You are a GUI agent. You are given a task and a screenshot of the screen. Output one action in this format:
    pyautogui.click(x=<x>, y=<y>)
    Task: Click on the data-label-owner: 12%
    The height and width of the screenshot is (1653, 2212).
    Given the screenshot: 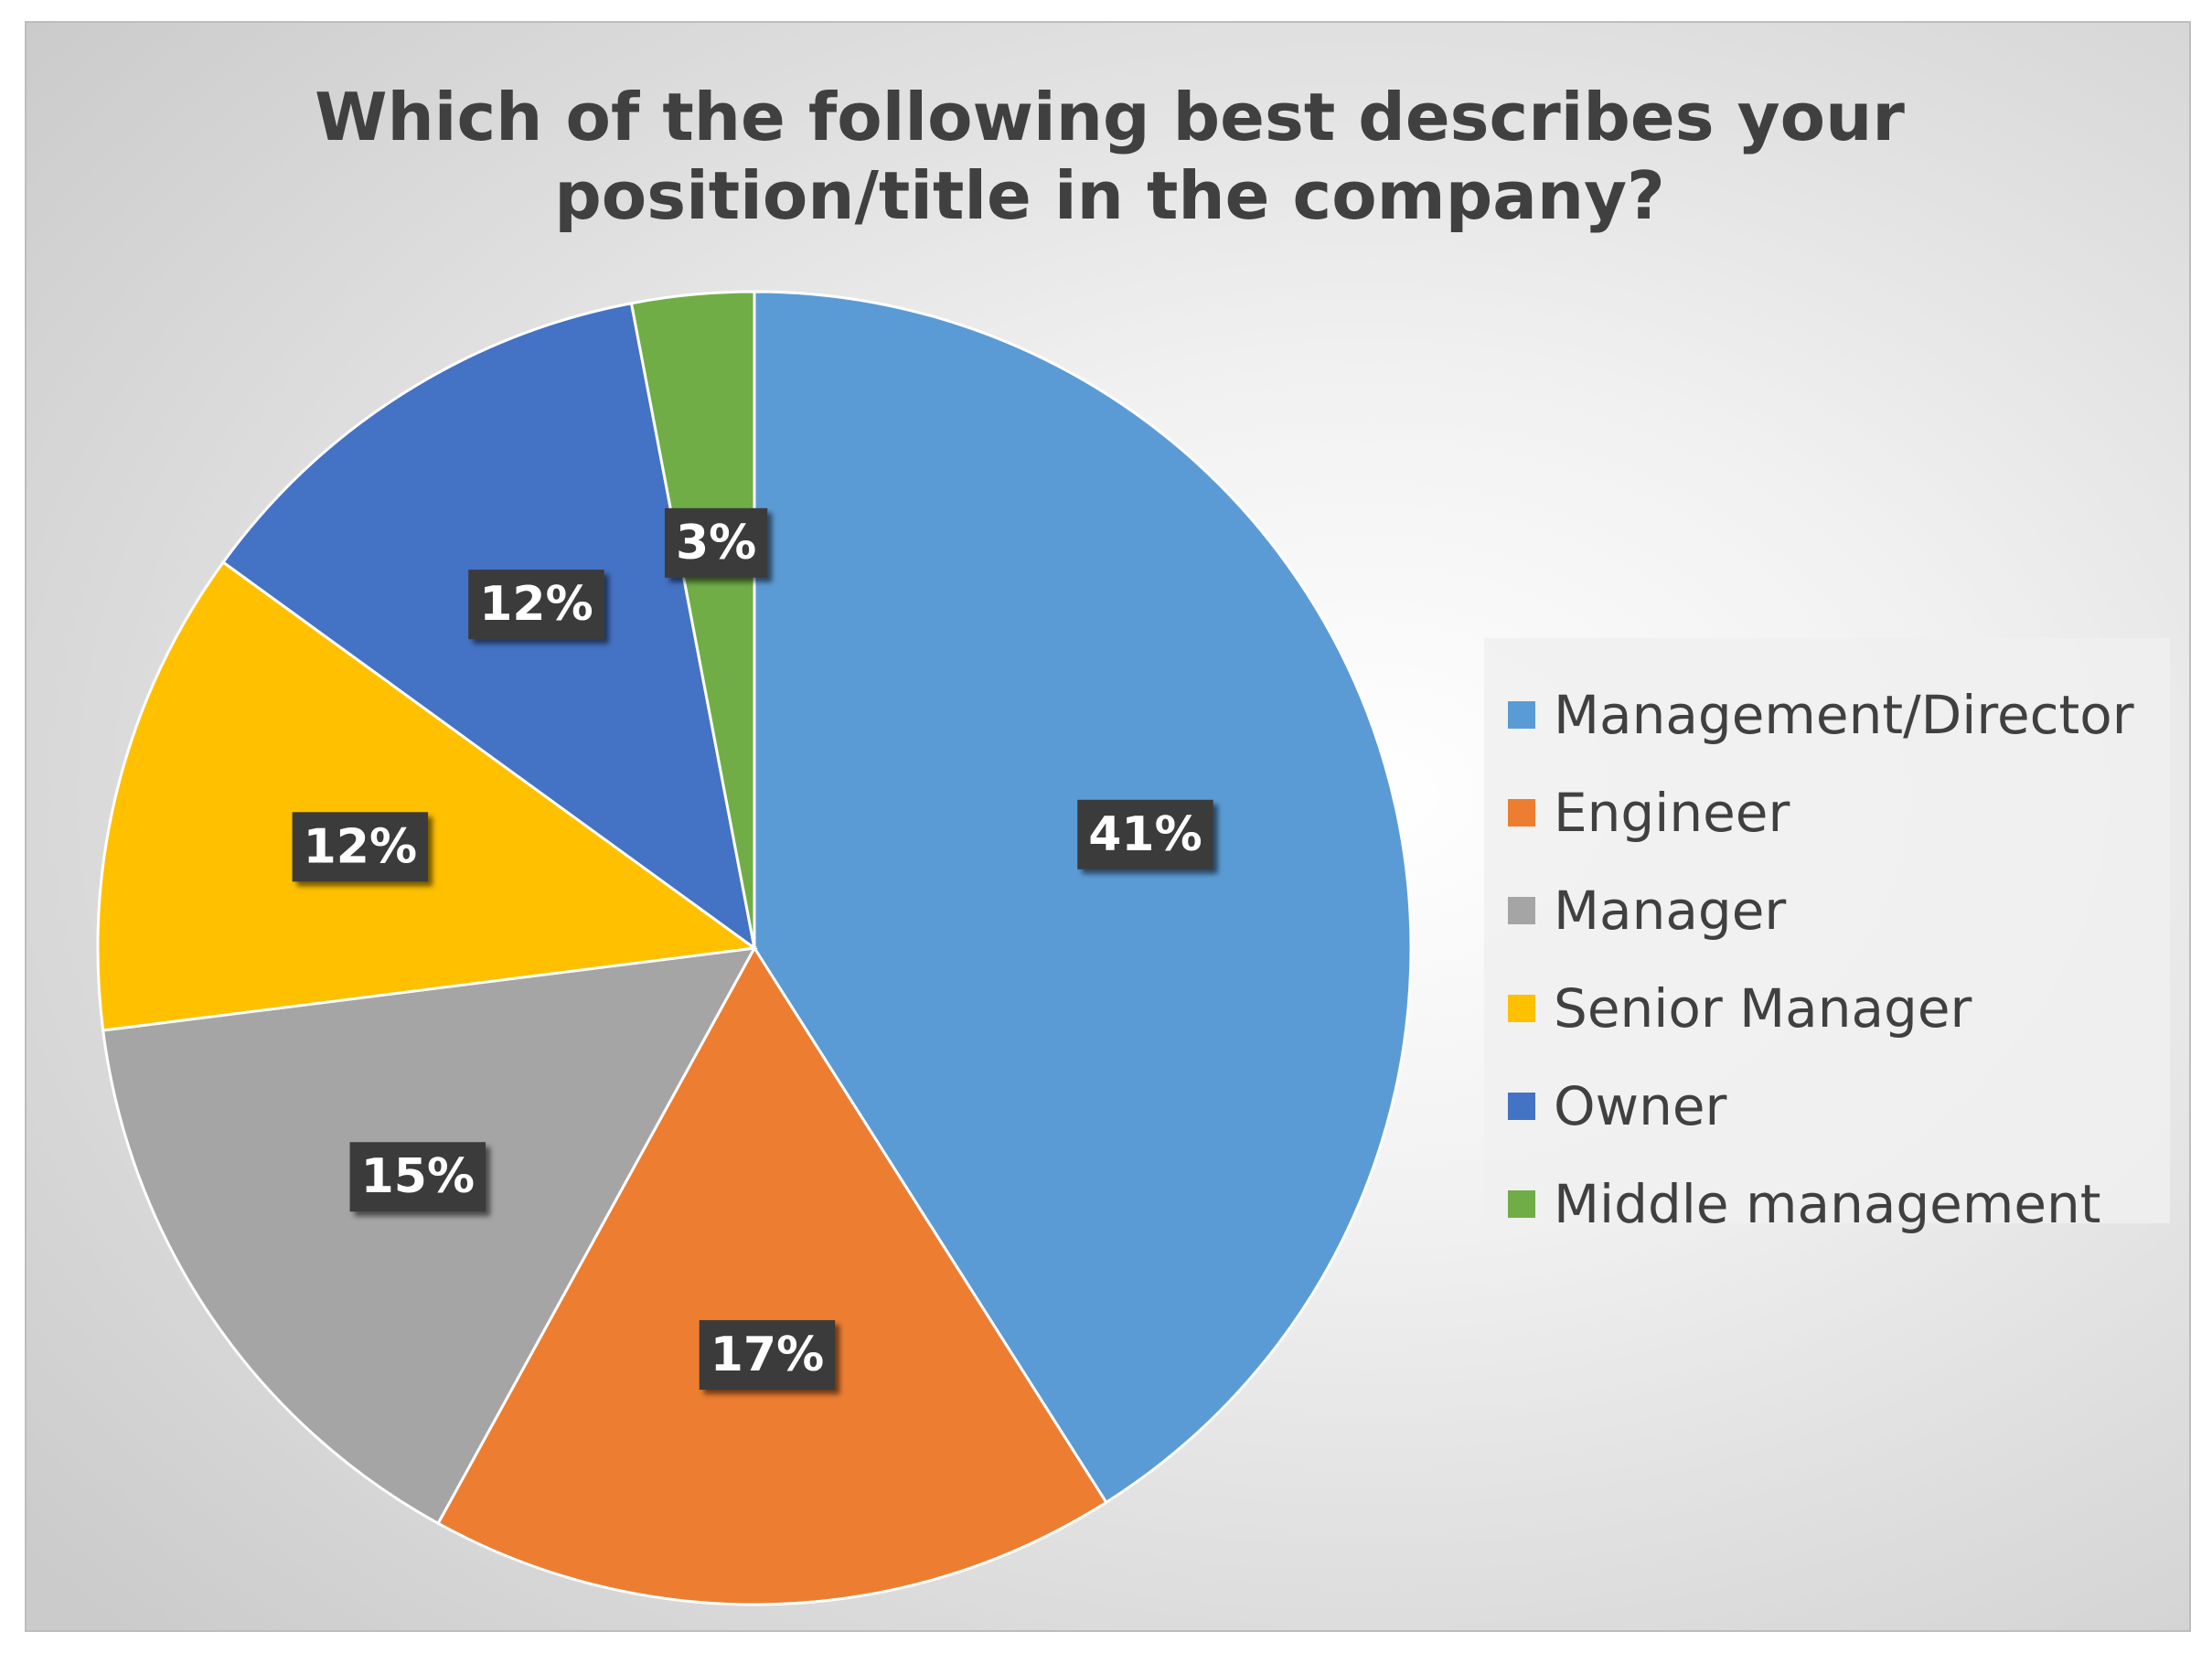 What is the action you would take?
    pyautogui.click(x=536, y=605)
    